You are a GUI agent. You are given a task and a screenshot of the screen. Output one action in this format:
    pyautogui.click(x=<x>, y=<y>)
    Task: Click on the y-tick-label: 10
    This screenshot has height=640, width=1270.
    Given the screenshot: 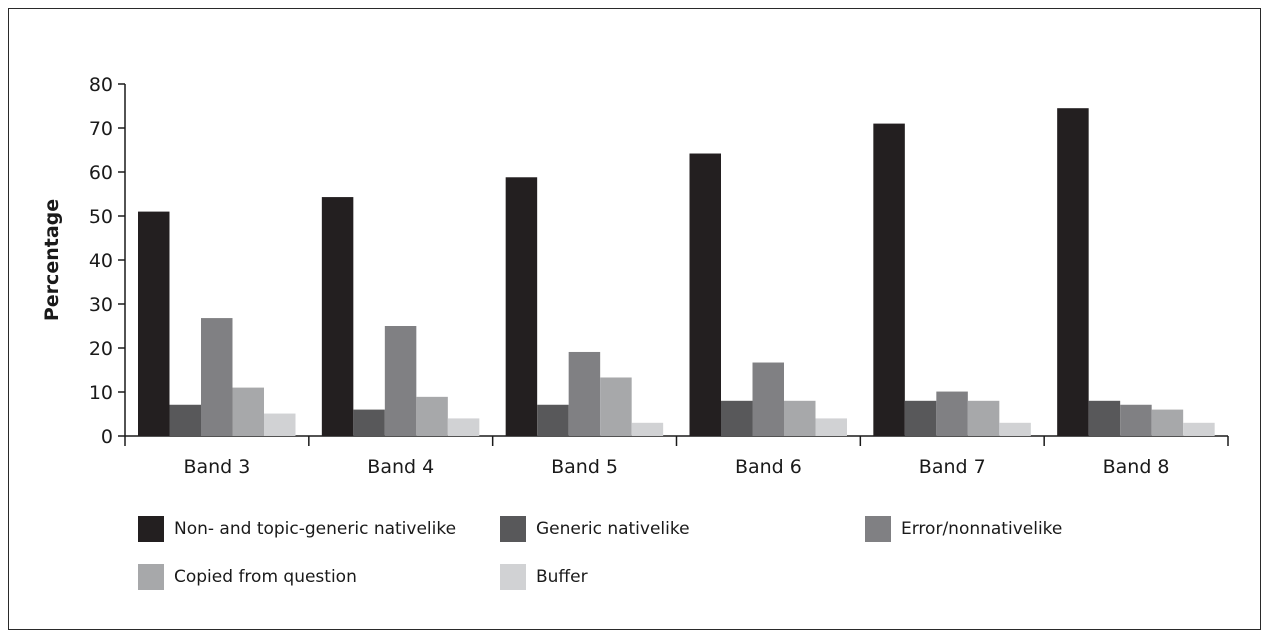 What is the action you would take?
    pyautogui.click(x=101, y=393)
    